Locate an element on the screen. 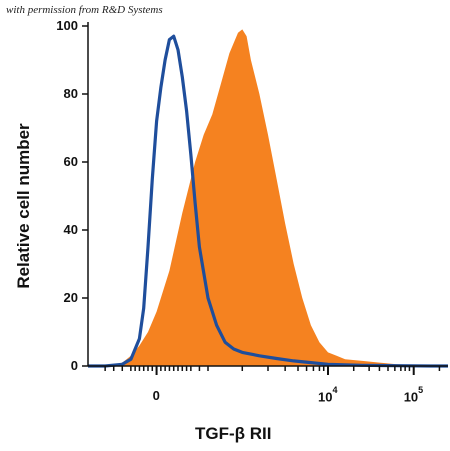 The image size is (450, 451). x-axis-label: TGF-β RII is located at coordinates (233, 433).